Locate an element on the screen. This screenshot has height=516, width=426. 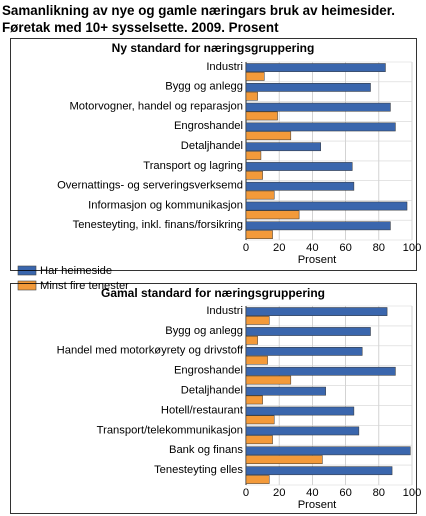
category-label: Handel med motorkøyrety og drivstoff is located at coordinates (150, 351).